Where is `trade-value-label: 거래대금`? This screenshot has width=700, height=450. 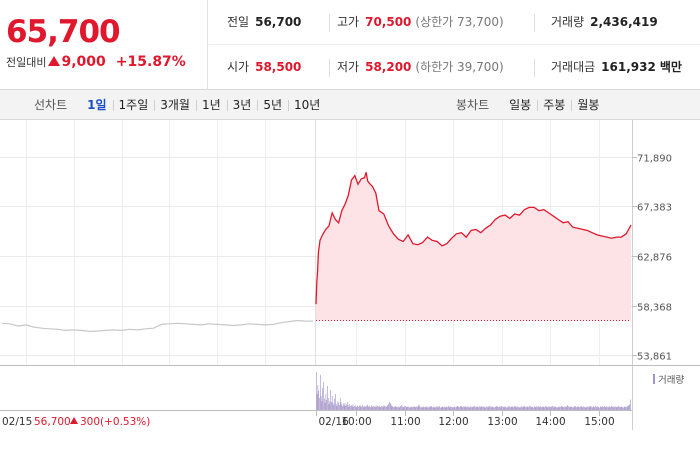 trade-value-label: 거래대금 is located at coordinates (573, 67).